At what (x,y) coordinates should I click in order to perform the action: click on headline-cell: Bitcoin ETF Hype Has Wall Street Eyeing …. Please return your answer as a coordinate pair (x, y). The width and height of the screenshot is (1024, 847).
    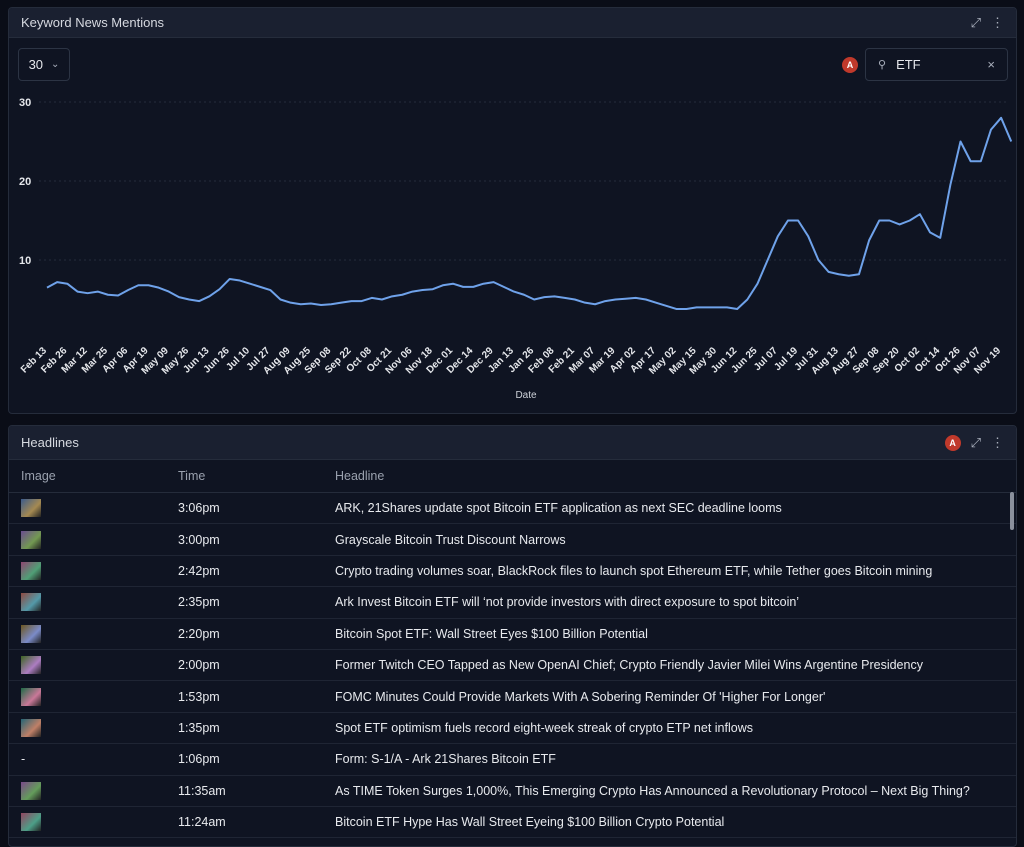
    Looking at the image, I should click on (675, 822).